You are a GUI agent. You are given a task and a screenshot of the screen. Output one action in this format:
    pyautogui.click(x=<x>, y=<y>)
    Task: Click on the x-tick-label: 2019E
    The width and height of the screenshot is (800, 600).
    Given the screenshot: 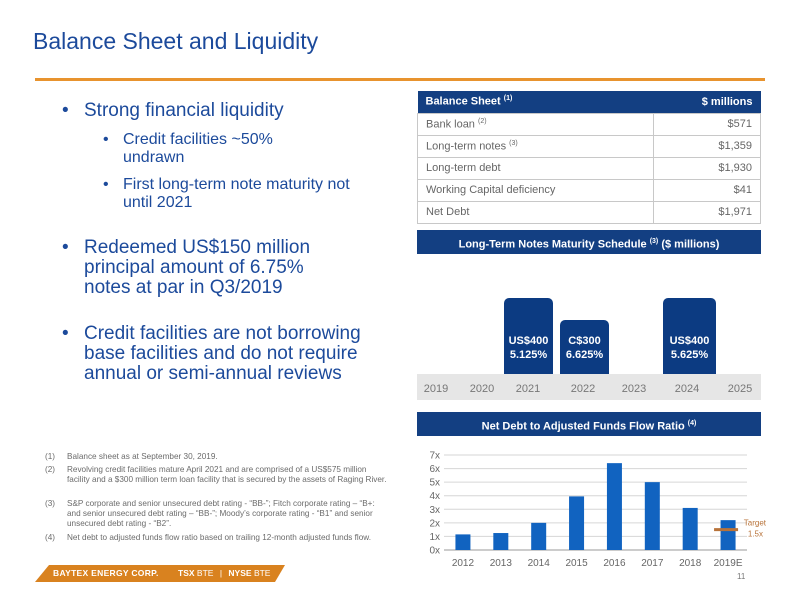 What is the action you would take?
    pyautogui.click(x=728, y=563)
    